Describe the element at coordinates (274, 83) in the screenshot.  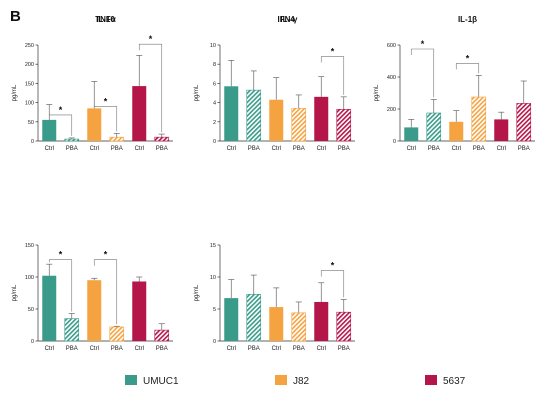
I see `chart-1: IL-4 pg/mL 0 2 4 6 8 10 Ctrl PBA Ctrl PBA Ctrl PBA *` at that location.